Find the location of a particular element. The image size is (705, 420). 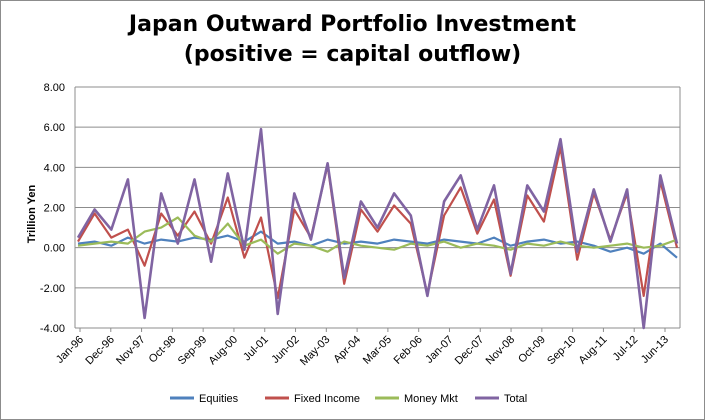

x-tick-label: Oct-09 is located at coordinates (532, 350).